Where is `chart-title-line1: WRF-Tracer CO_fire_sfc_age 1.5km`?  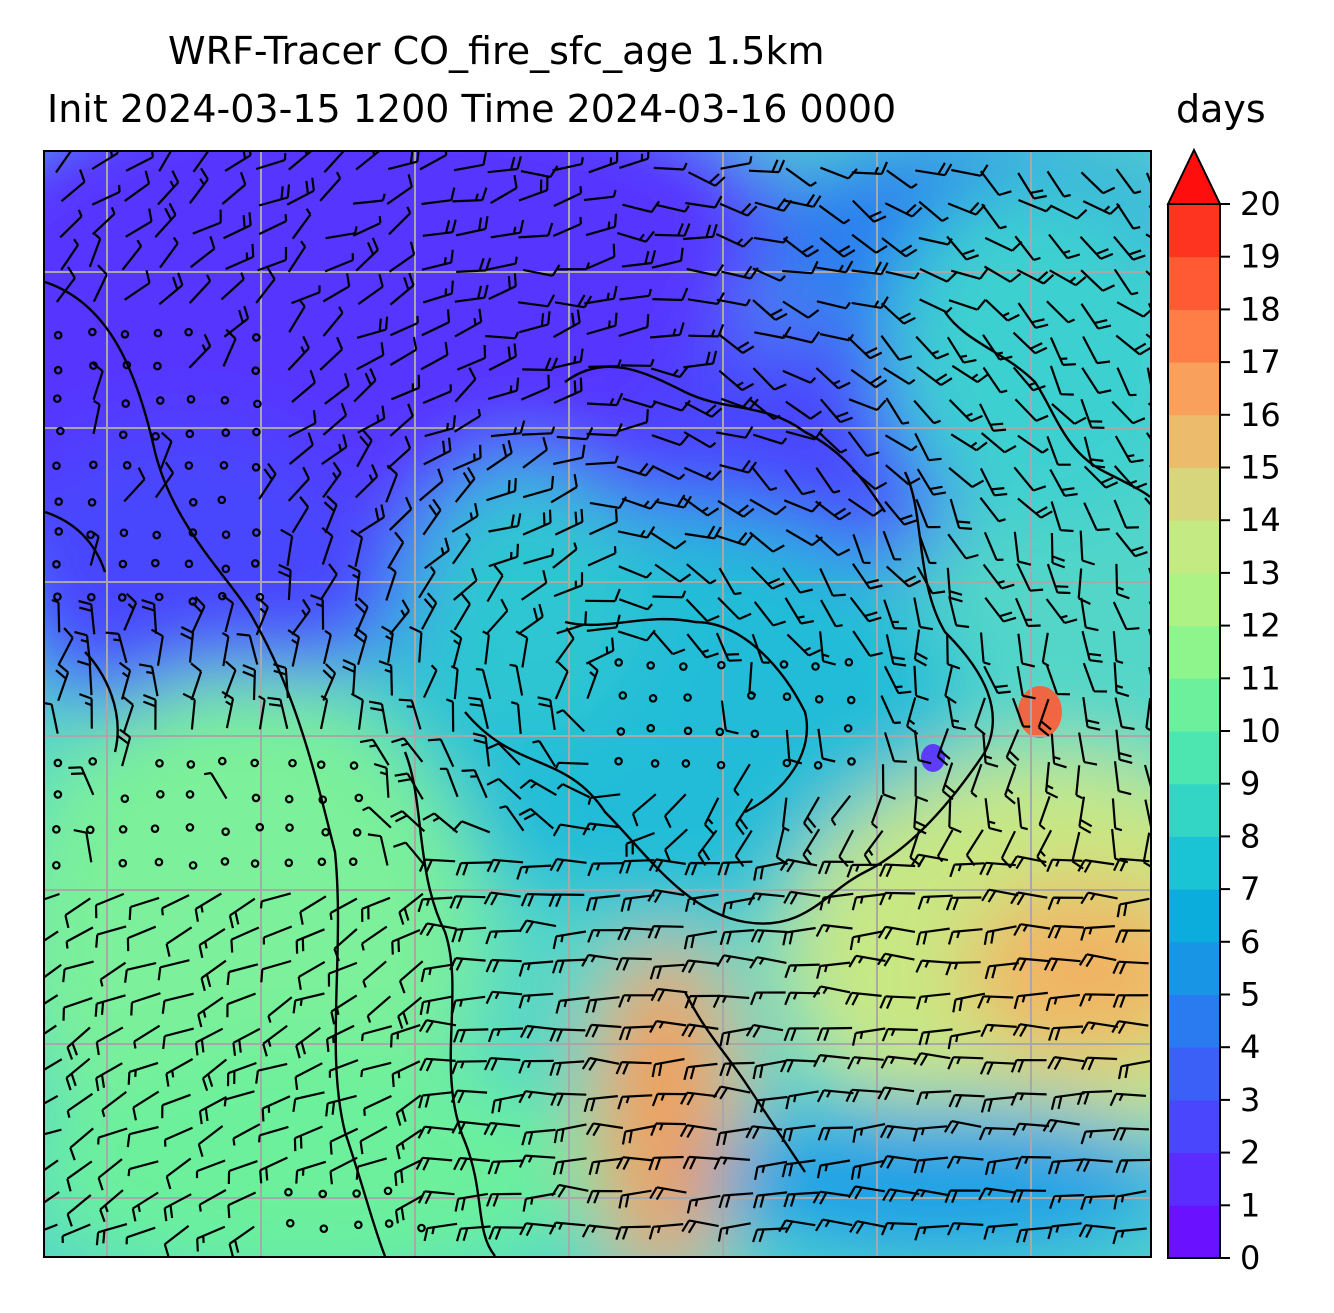
chart-title-line1: WRF-Tracer CO_fire_sfc_age 1.5km is located at coordinates (496, 51).